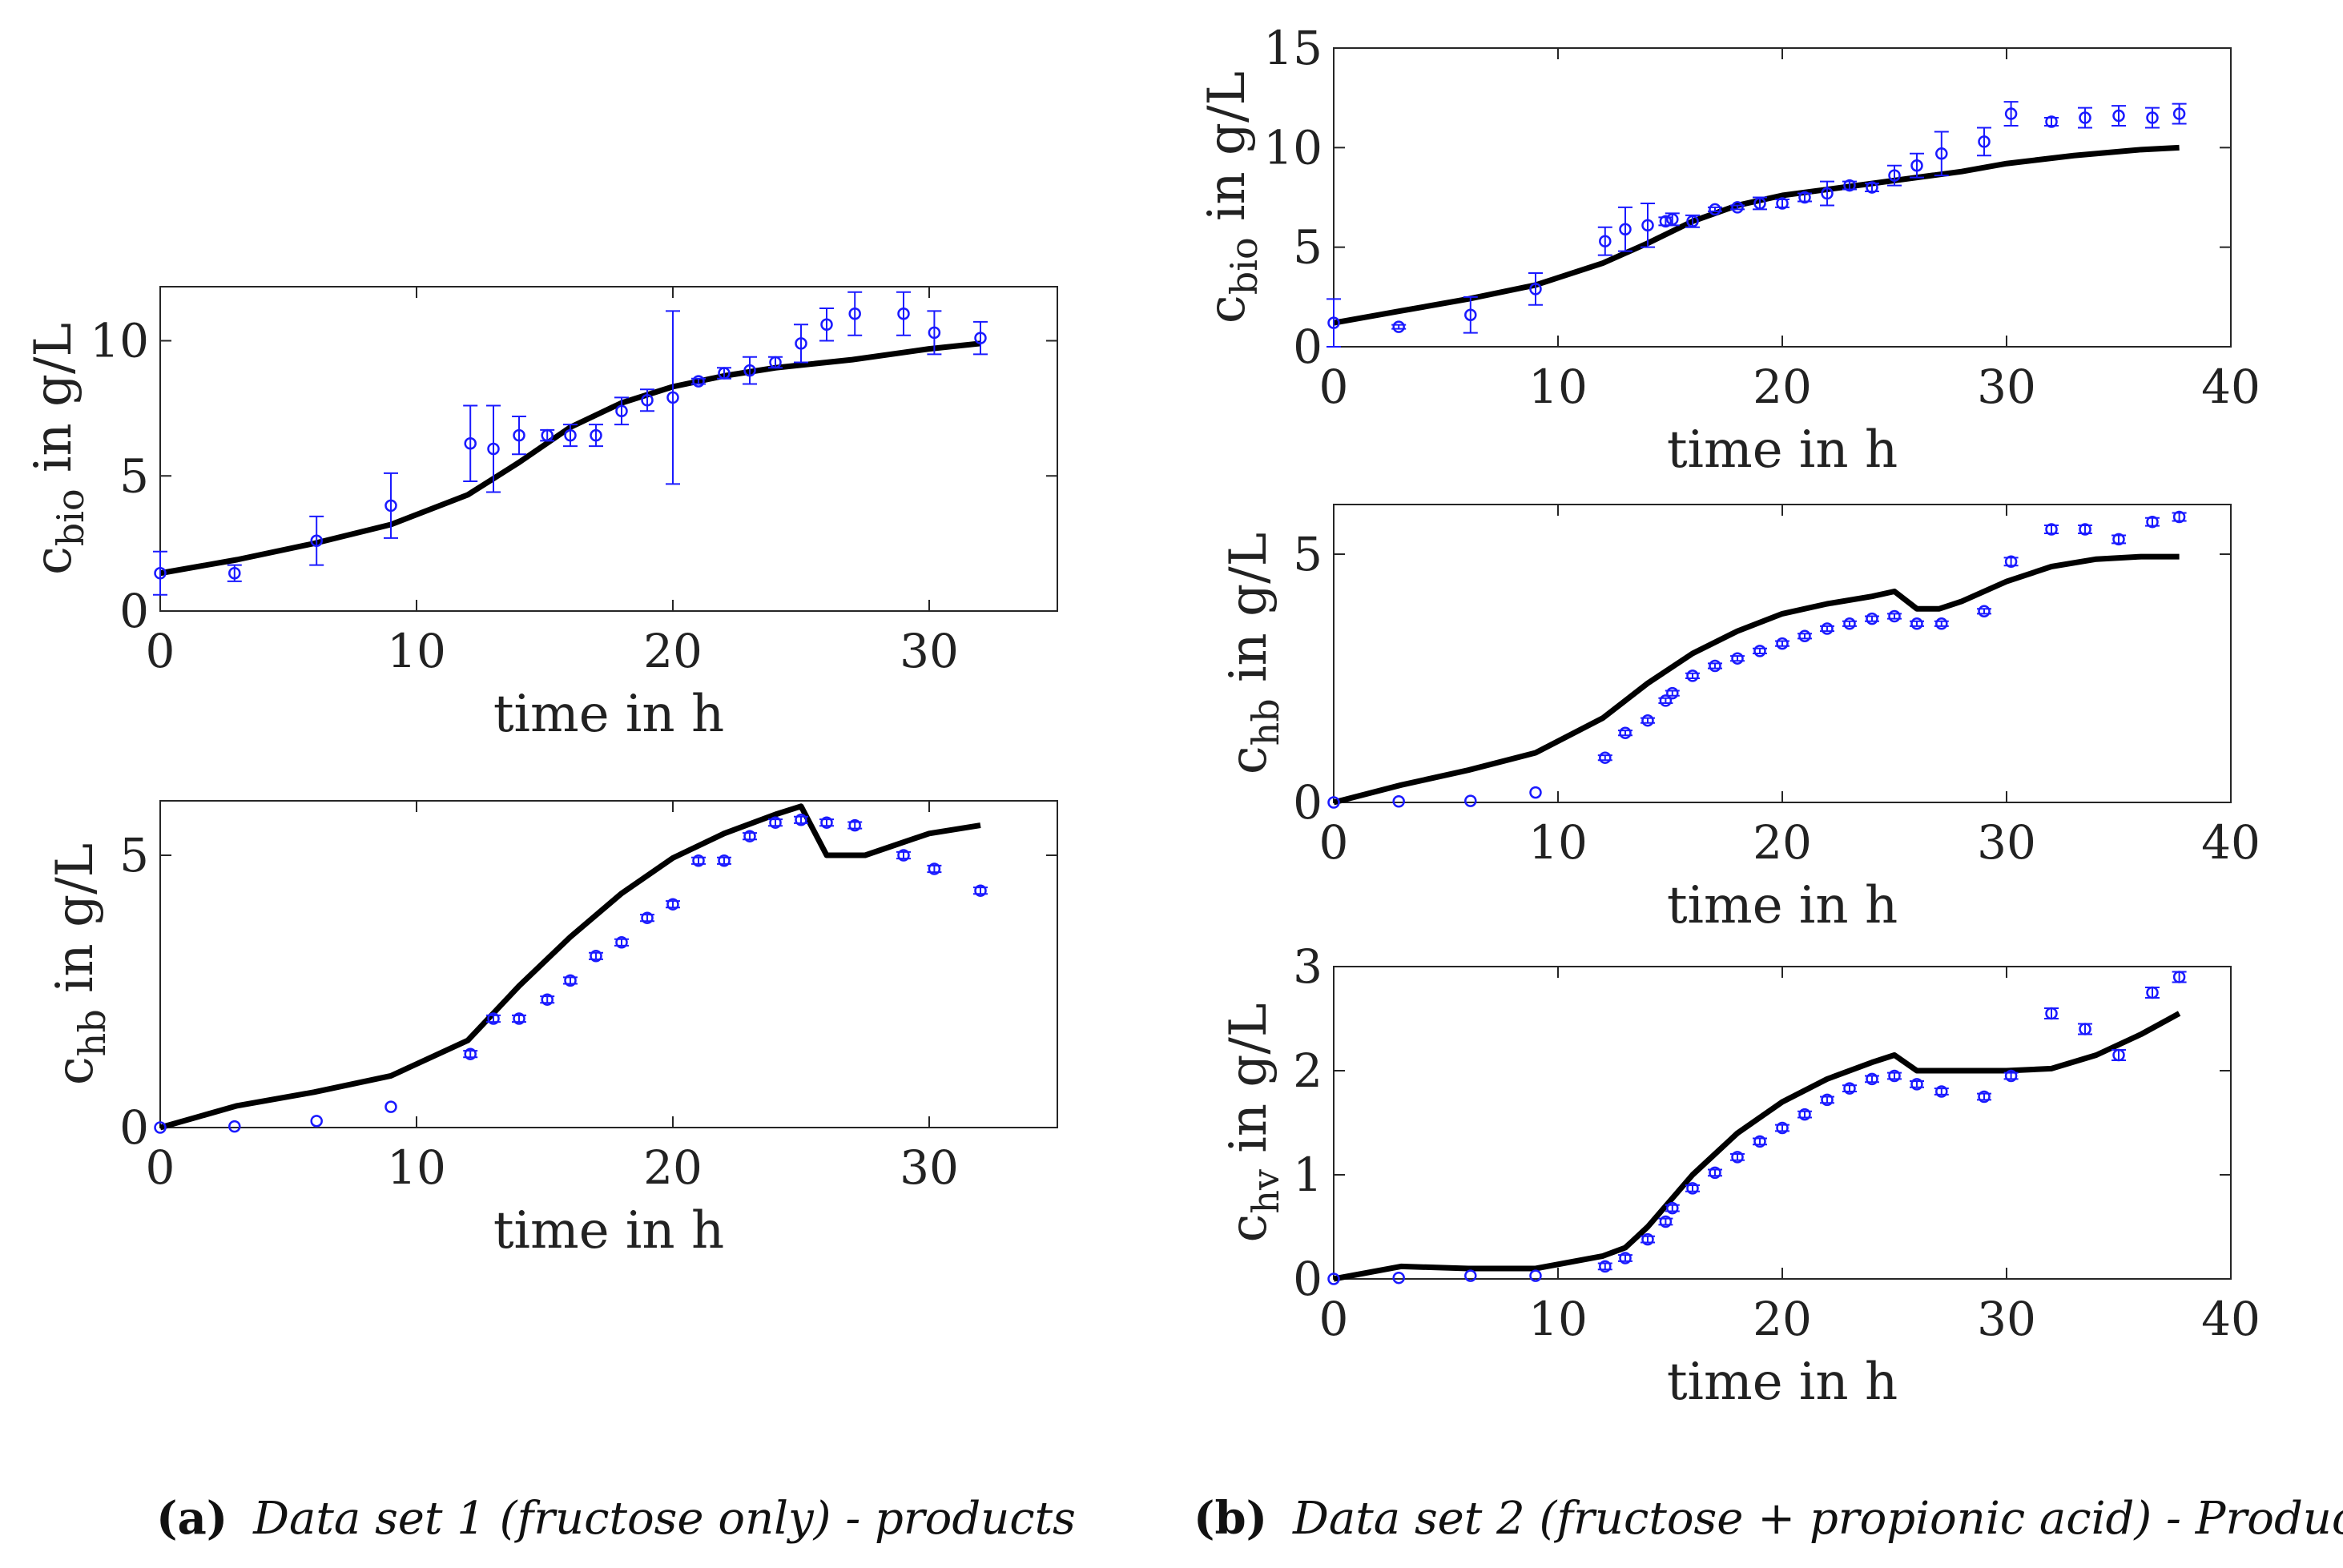 This screenshot has height=1568, width=2343. Describe the element at coordinates (1739, 720) in the screenshot. I see `chart-b-hb: 0 10 20 30 40 0 5 time in h chb in g/L` at that location.